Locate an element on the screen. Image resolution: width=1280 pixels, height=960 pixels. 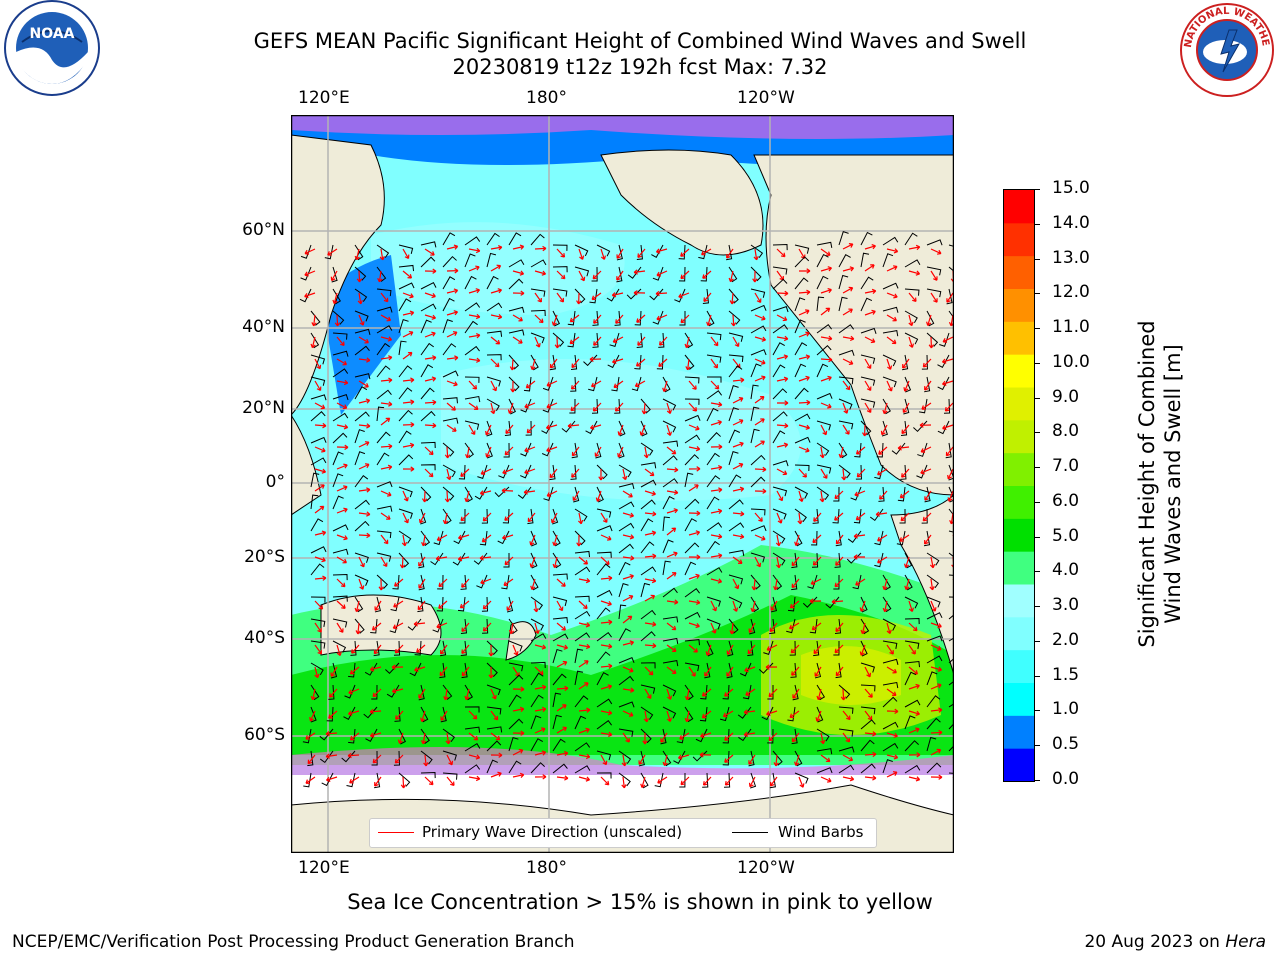
colorbar-tick-label: 7.0 is located at coordinates (1066, 466).